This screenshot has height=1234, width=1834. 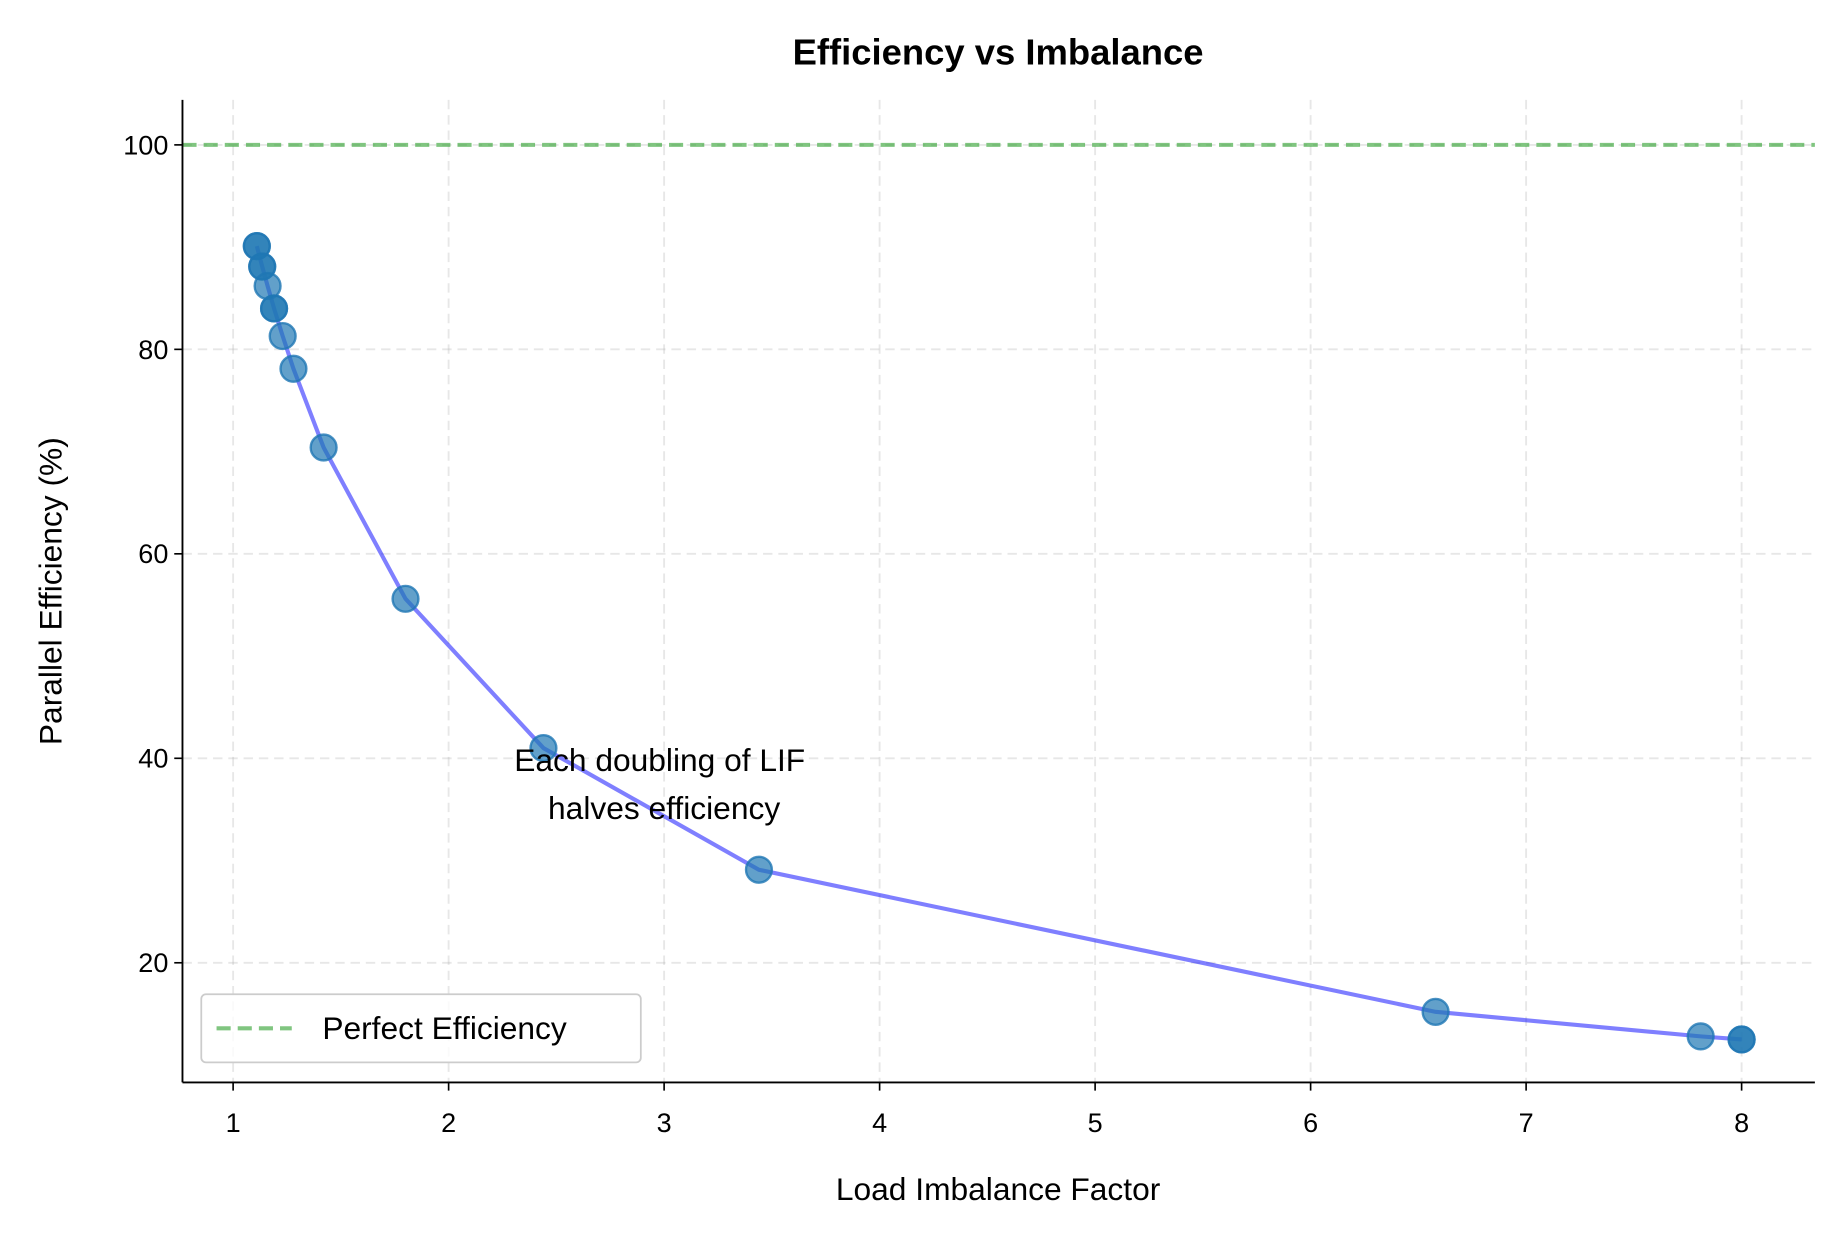 What do you see at coordinates (879, 1123) in the screenshot?
I see `x-tick-label: 4` at bounding box center [879, 1123].